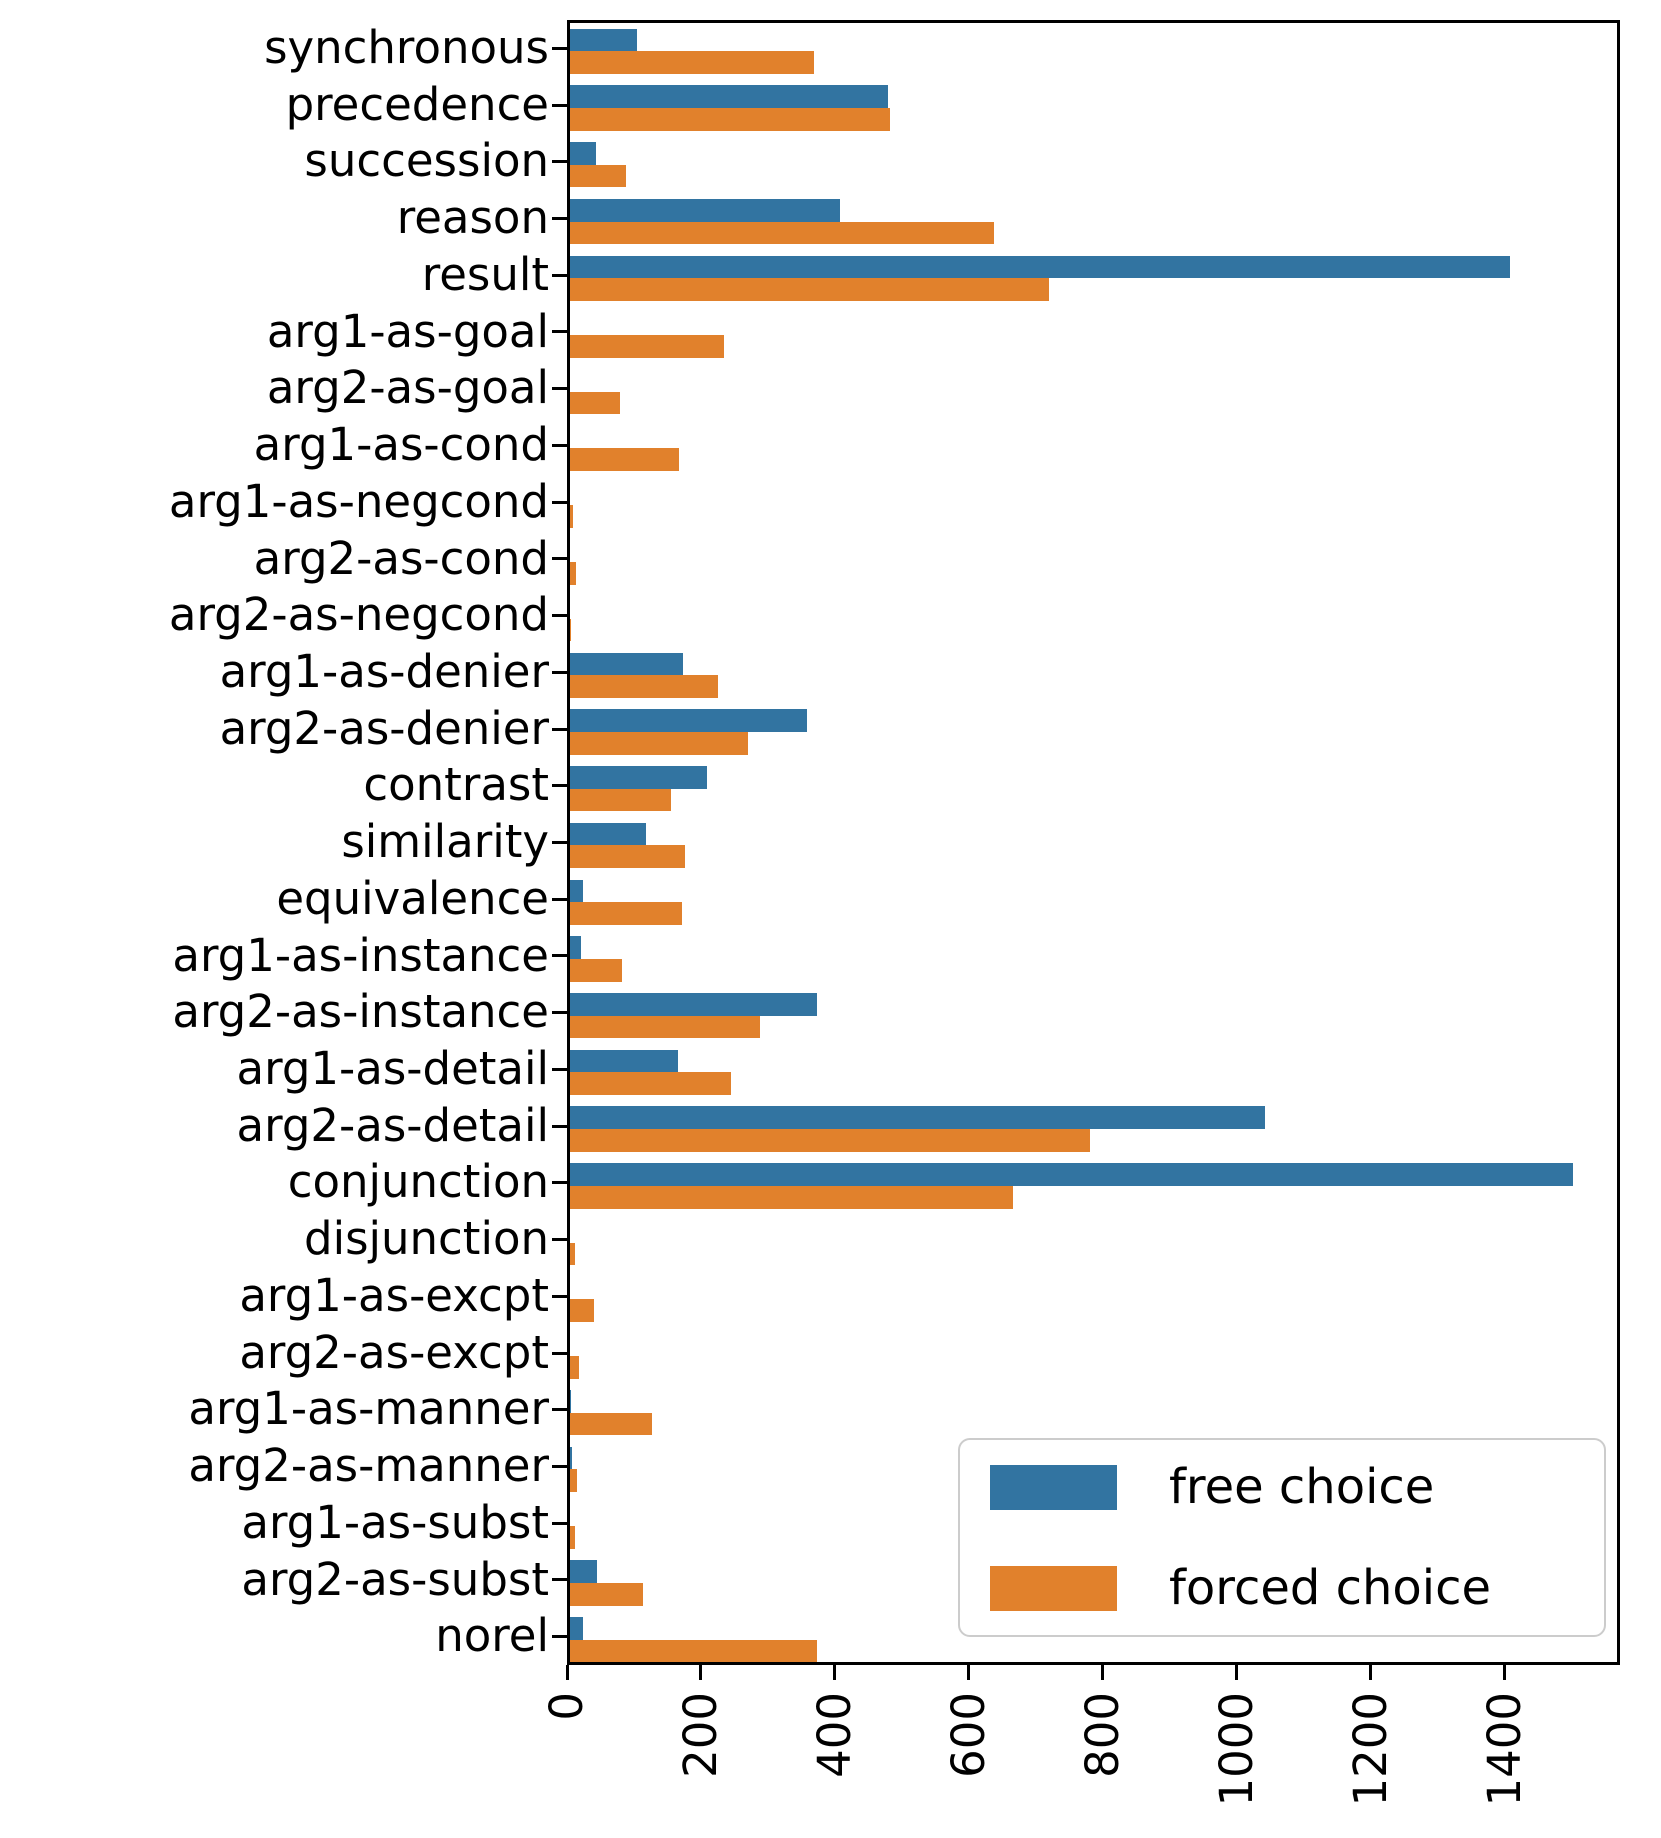 The width and height of the screenshot is (1661, 1838). Describe the element at coordinates (603, 40) in the screenshot. I see `free-choice-bar-synchronous` at that location.